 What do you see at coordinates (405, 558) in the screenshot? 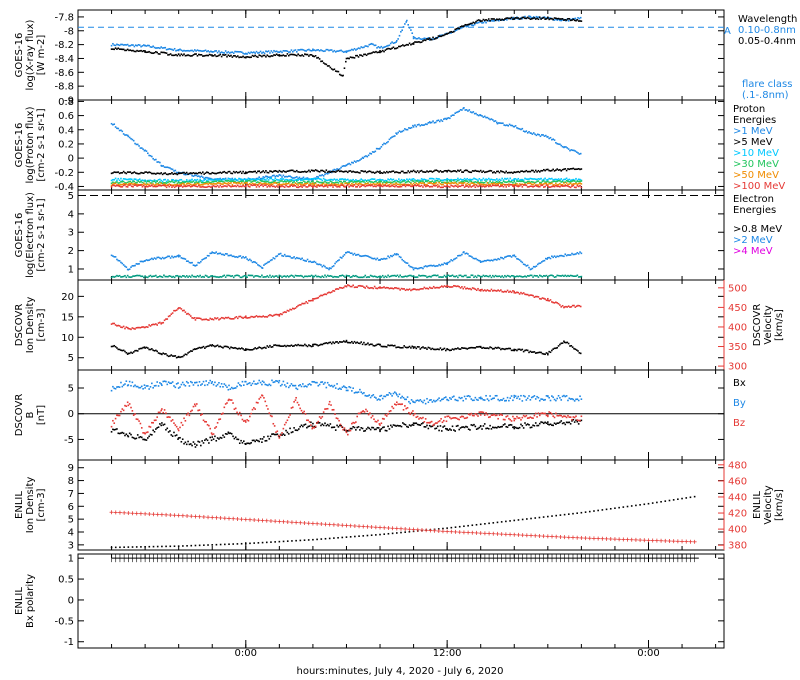
I see `series-polarity` at bounding box center [405, 558].